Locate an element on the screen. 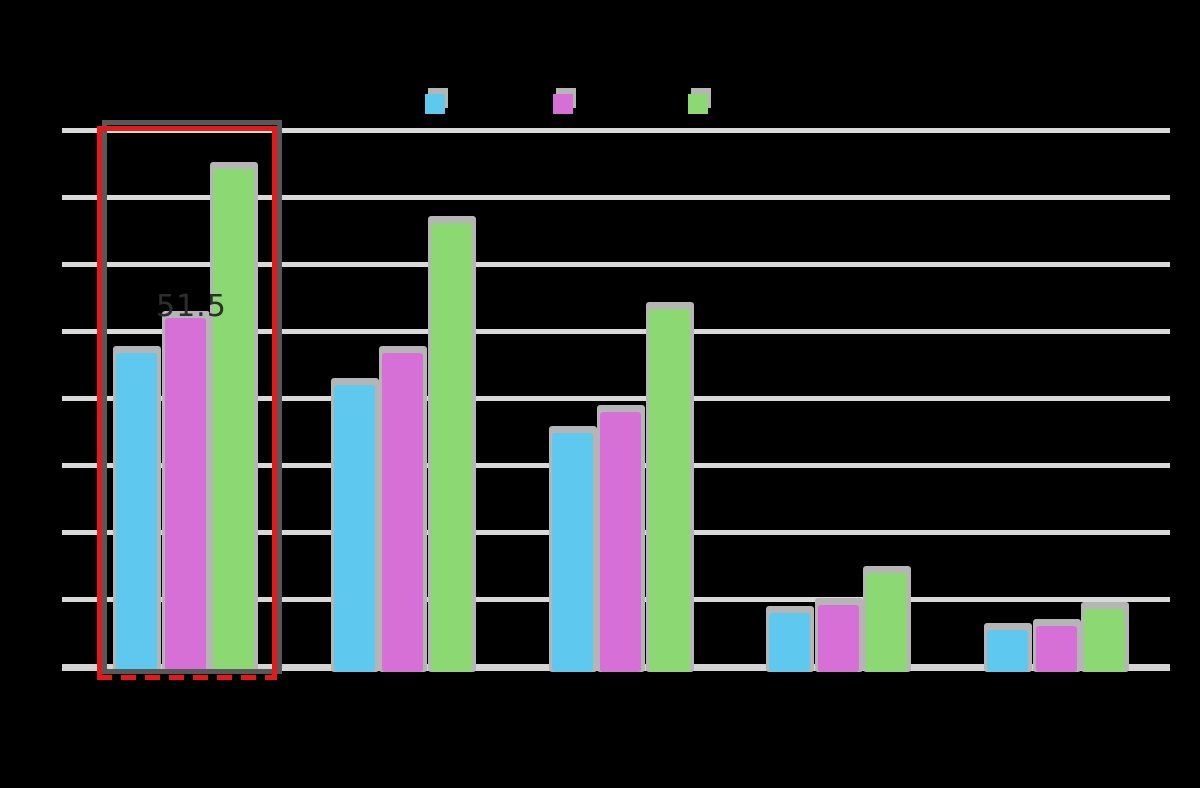 The width and height of the screenshot is (1200, 788). bar-series1-group1 is located at coordinates (136, 512).